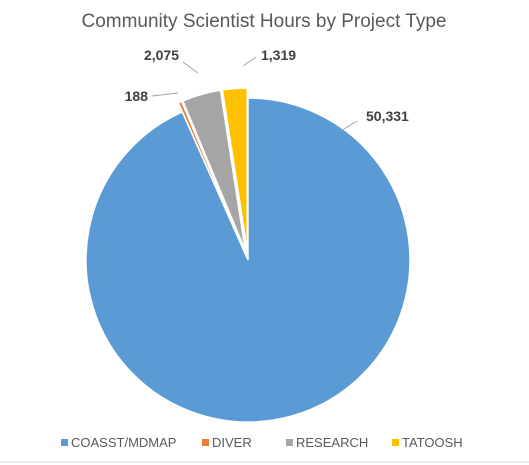  I want to click on pie-slice-research, so click(214, 170).